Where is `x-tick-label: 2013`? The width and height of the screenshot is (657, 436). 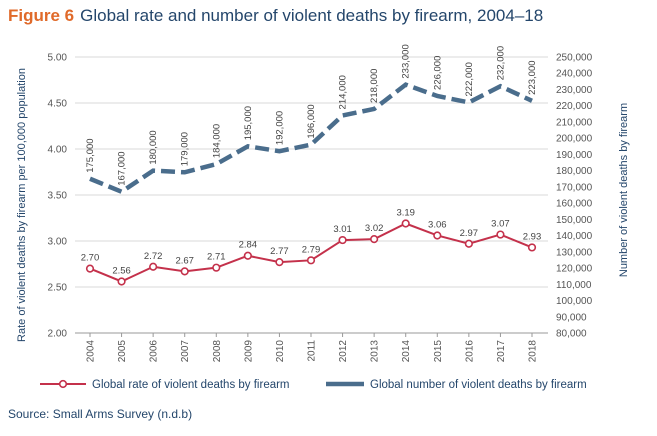
x-tick-label: 2013 is located at coordinates (375, 351).